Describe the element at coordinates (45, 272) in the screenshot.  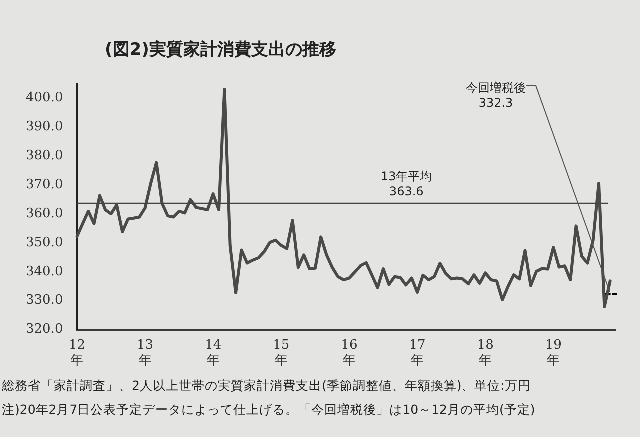
I see `y-tick-label: 340.0` at that location.